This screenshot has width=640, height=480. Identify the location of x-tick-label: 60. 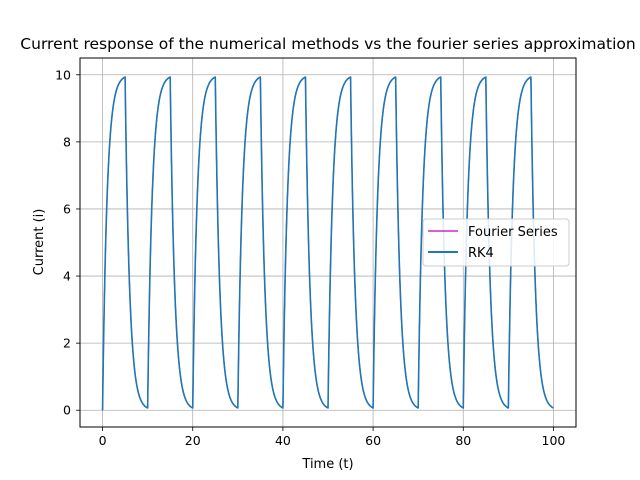
(373, 440).